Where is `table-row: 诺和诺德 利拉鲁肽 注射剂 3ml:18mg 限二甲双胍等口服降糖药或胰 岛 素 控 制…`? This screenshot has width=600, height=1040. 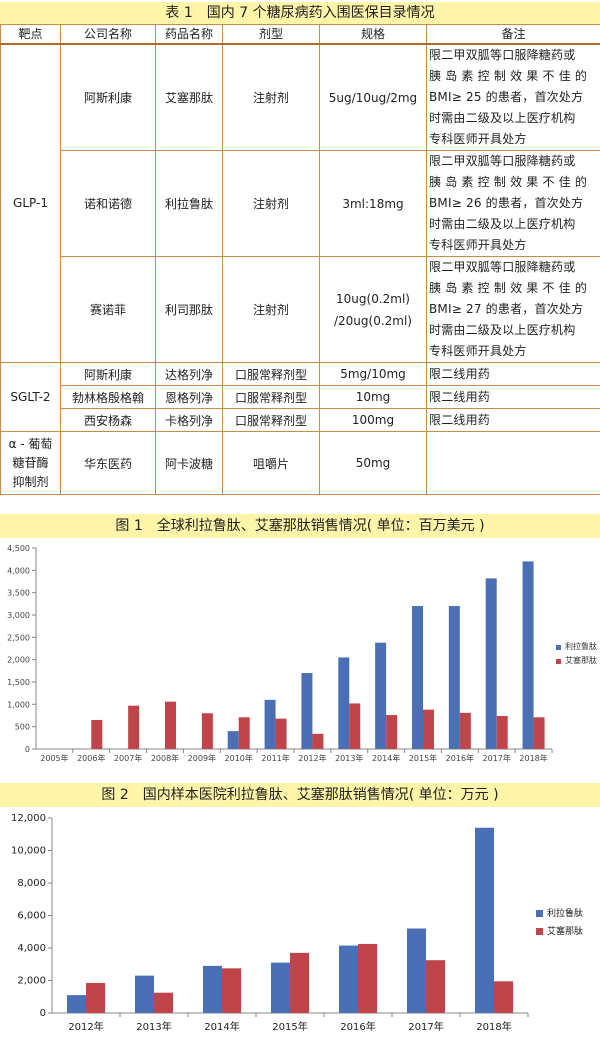 table-row: 诺和诺德 利拉鲁肽 注射剂 3ml:18mg 限二甲双胍等口服降糖药或胰 岛 素 控 制… is located at coordinates (300, 203).